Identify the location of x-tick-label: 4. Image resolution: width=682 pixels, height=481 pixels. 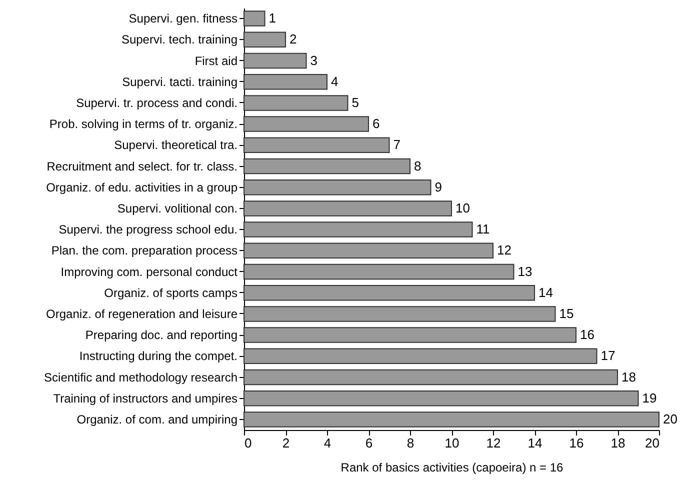
(328, 443).